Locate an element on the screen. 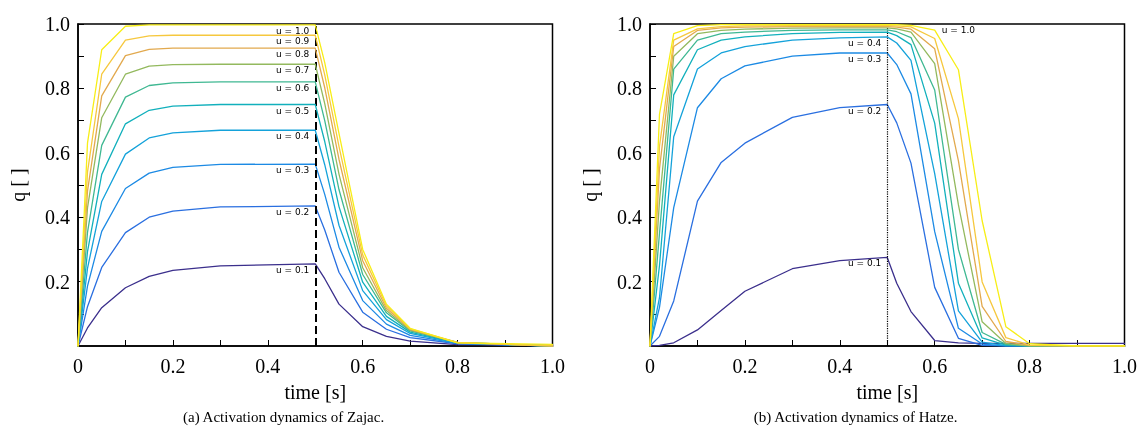  series-label: u = 0.6 is located at coordinates (292, 87).